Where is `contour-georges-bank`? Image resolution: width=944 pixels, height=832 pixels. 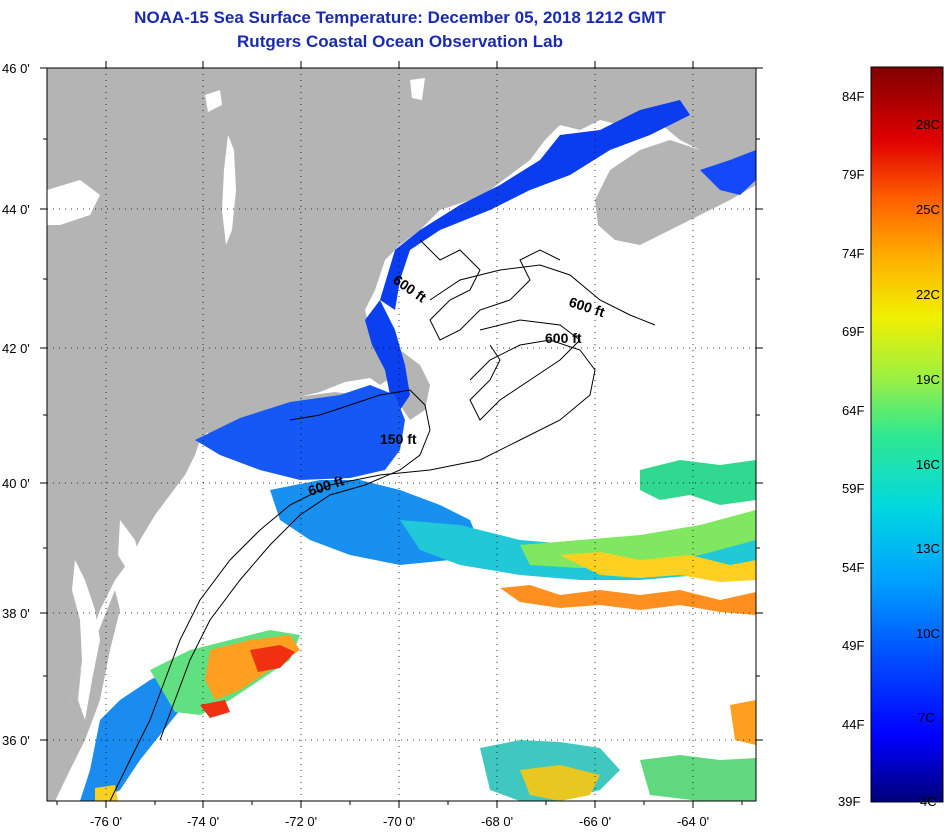
contour-georges-bank is located at coordinates (542, 342).